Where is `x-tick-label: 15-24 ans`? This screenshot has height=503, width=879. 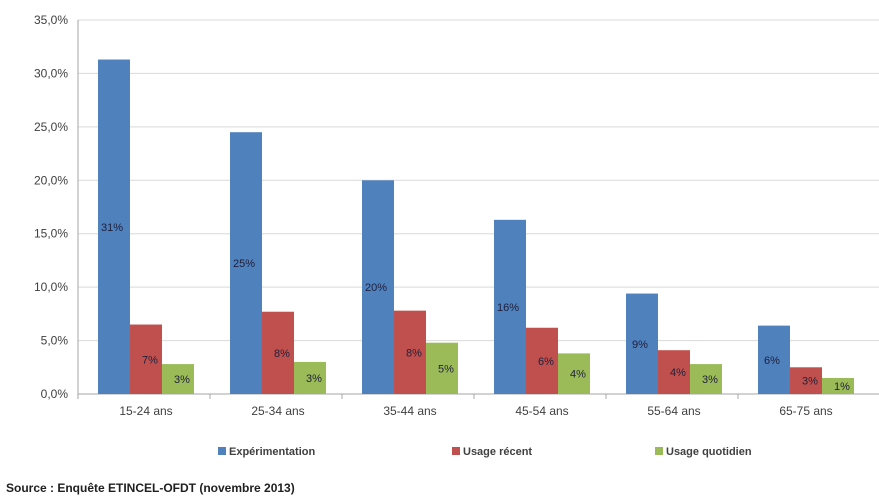
x-tick-label: 15-24 ans is located at coordinates (145, 411).